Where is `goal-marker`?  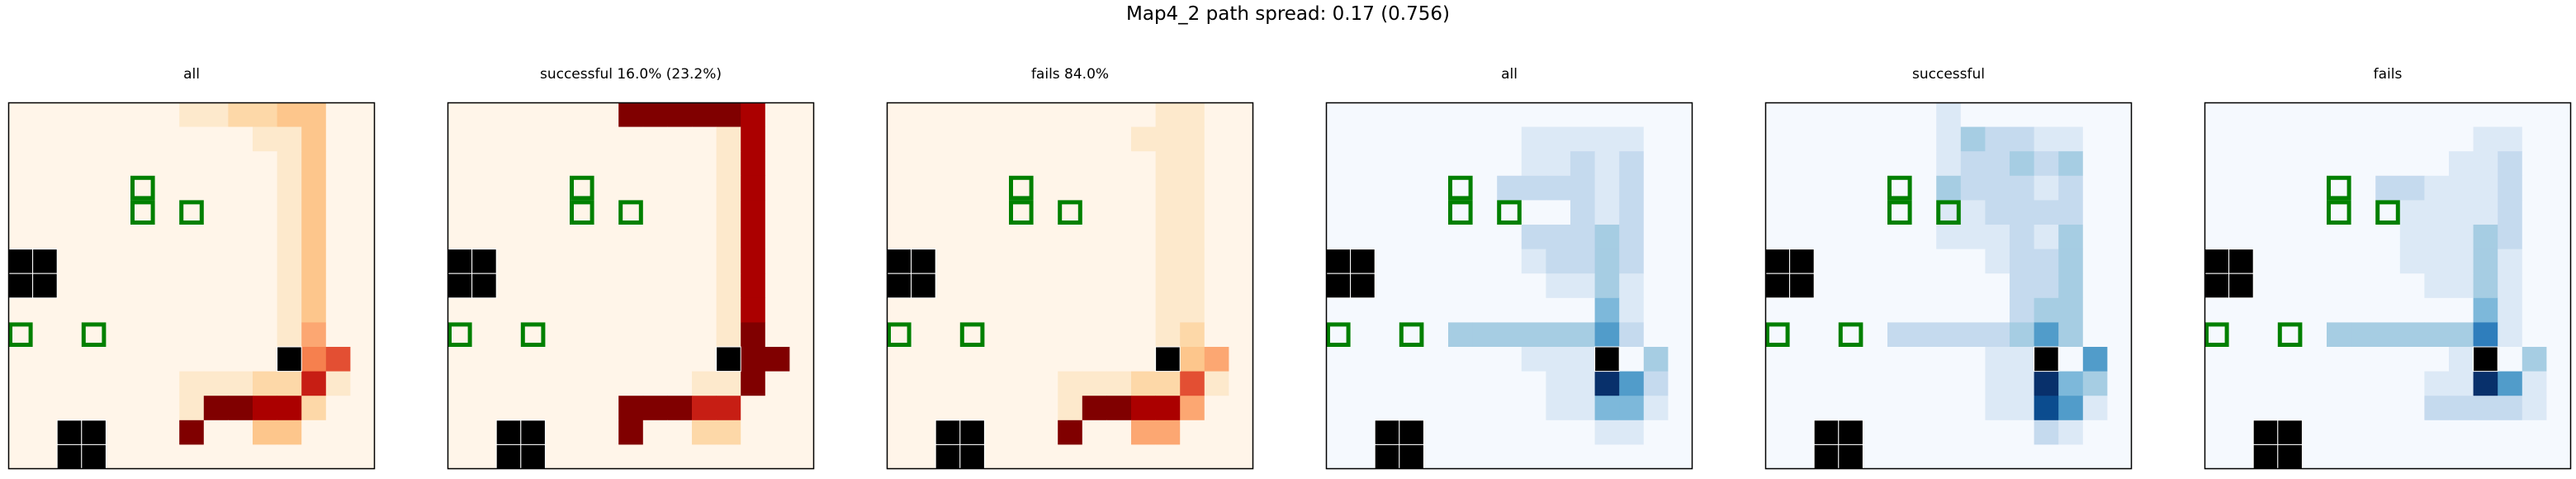 goal-marker is located at coordinates (899, 335).